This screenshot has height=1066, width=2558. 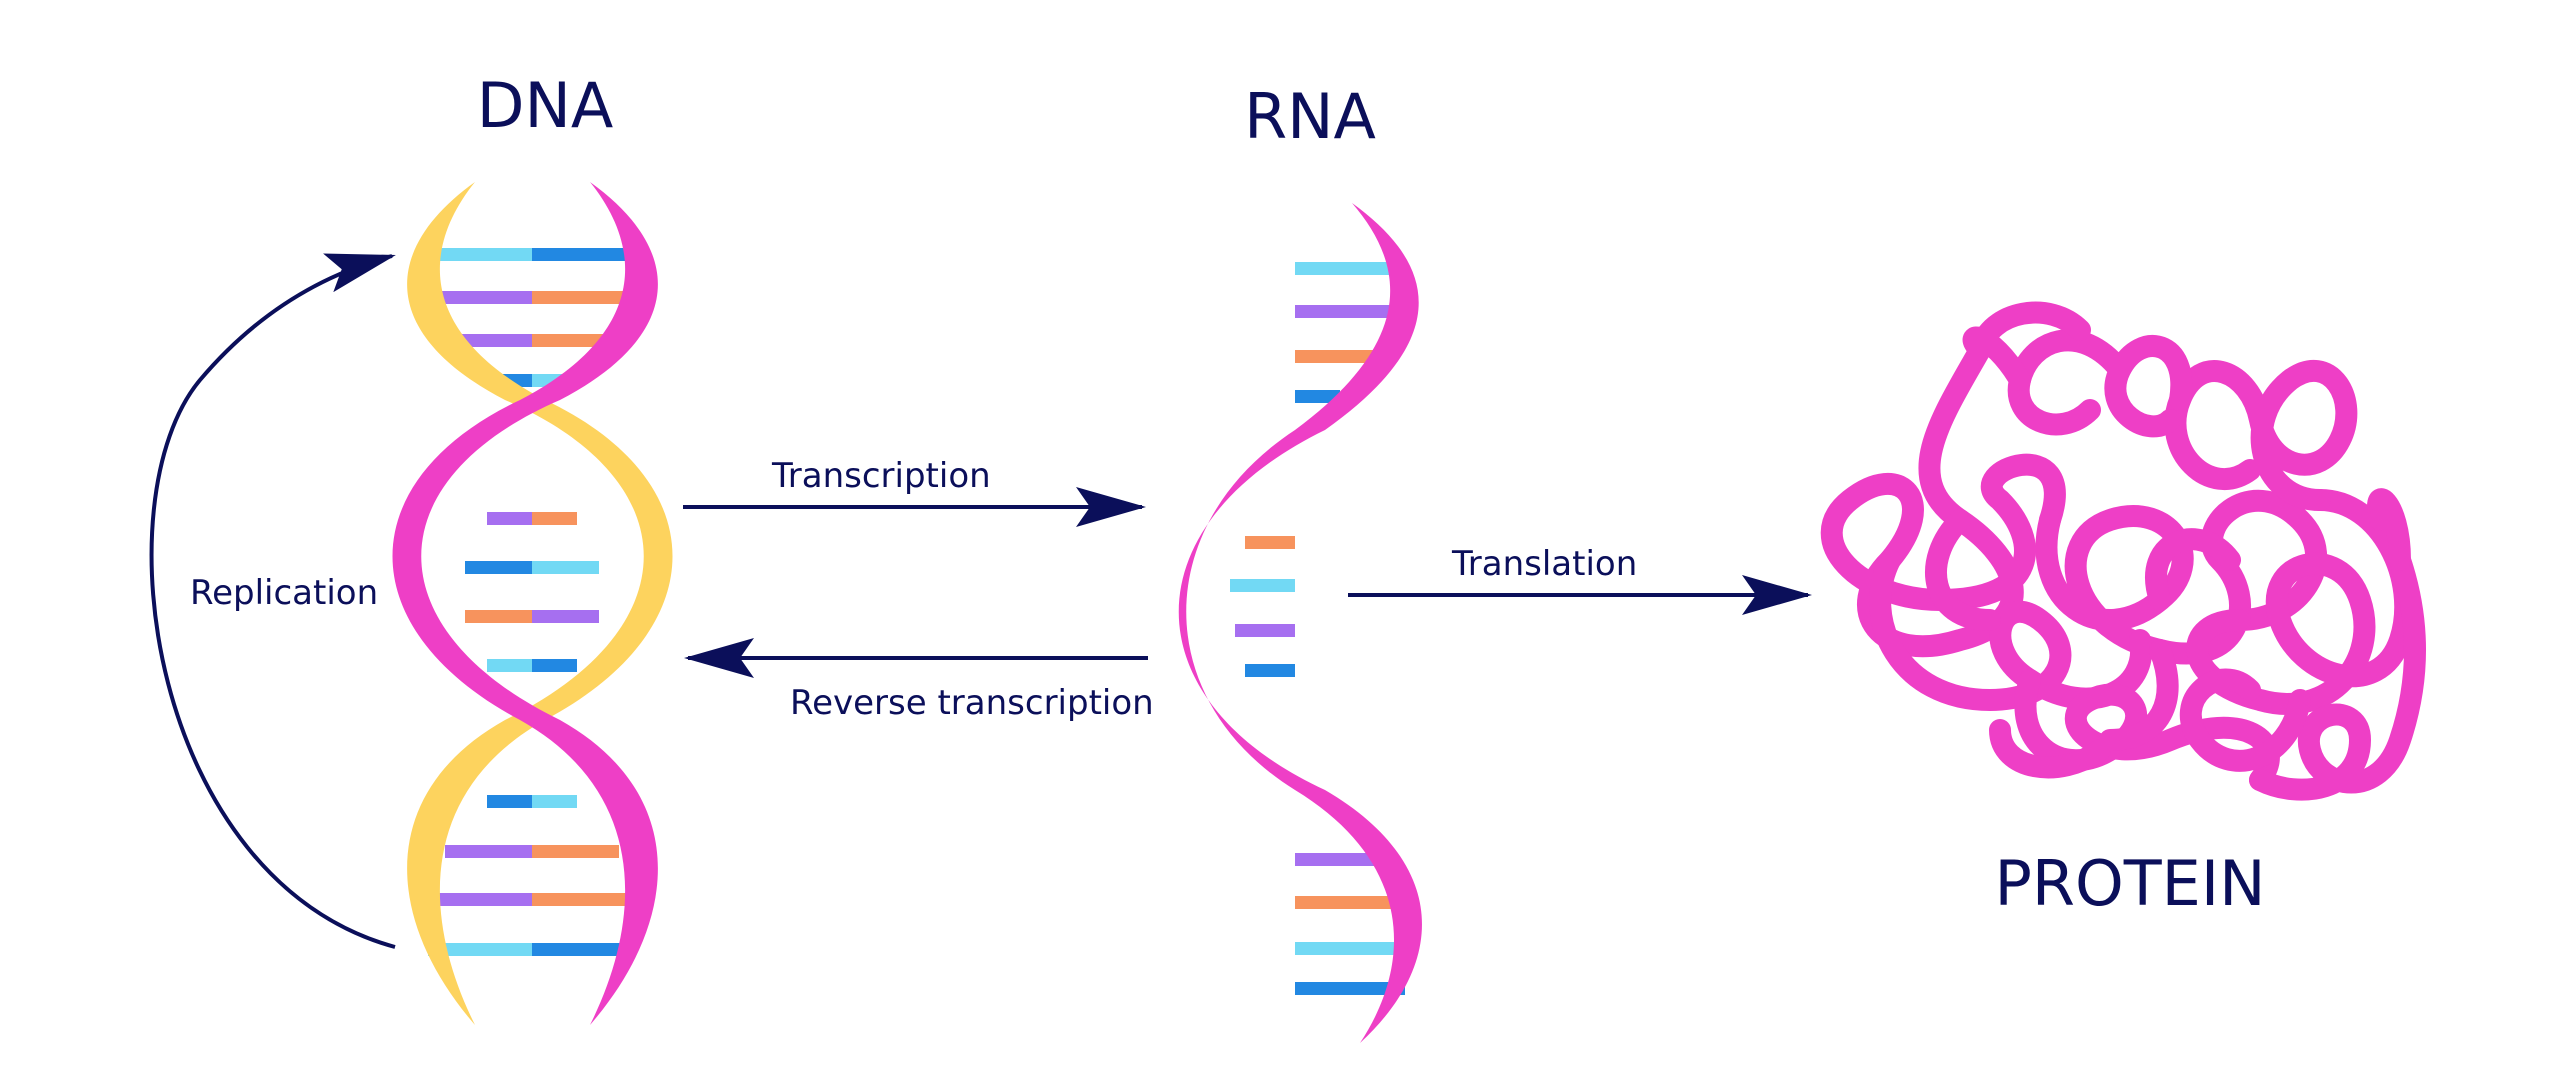 I want to click on rna-title: RNA, so click(x=1310, y=116).